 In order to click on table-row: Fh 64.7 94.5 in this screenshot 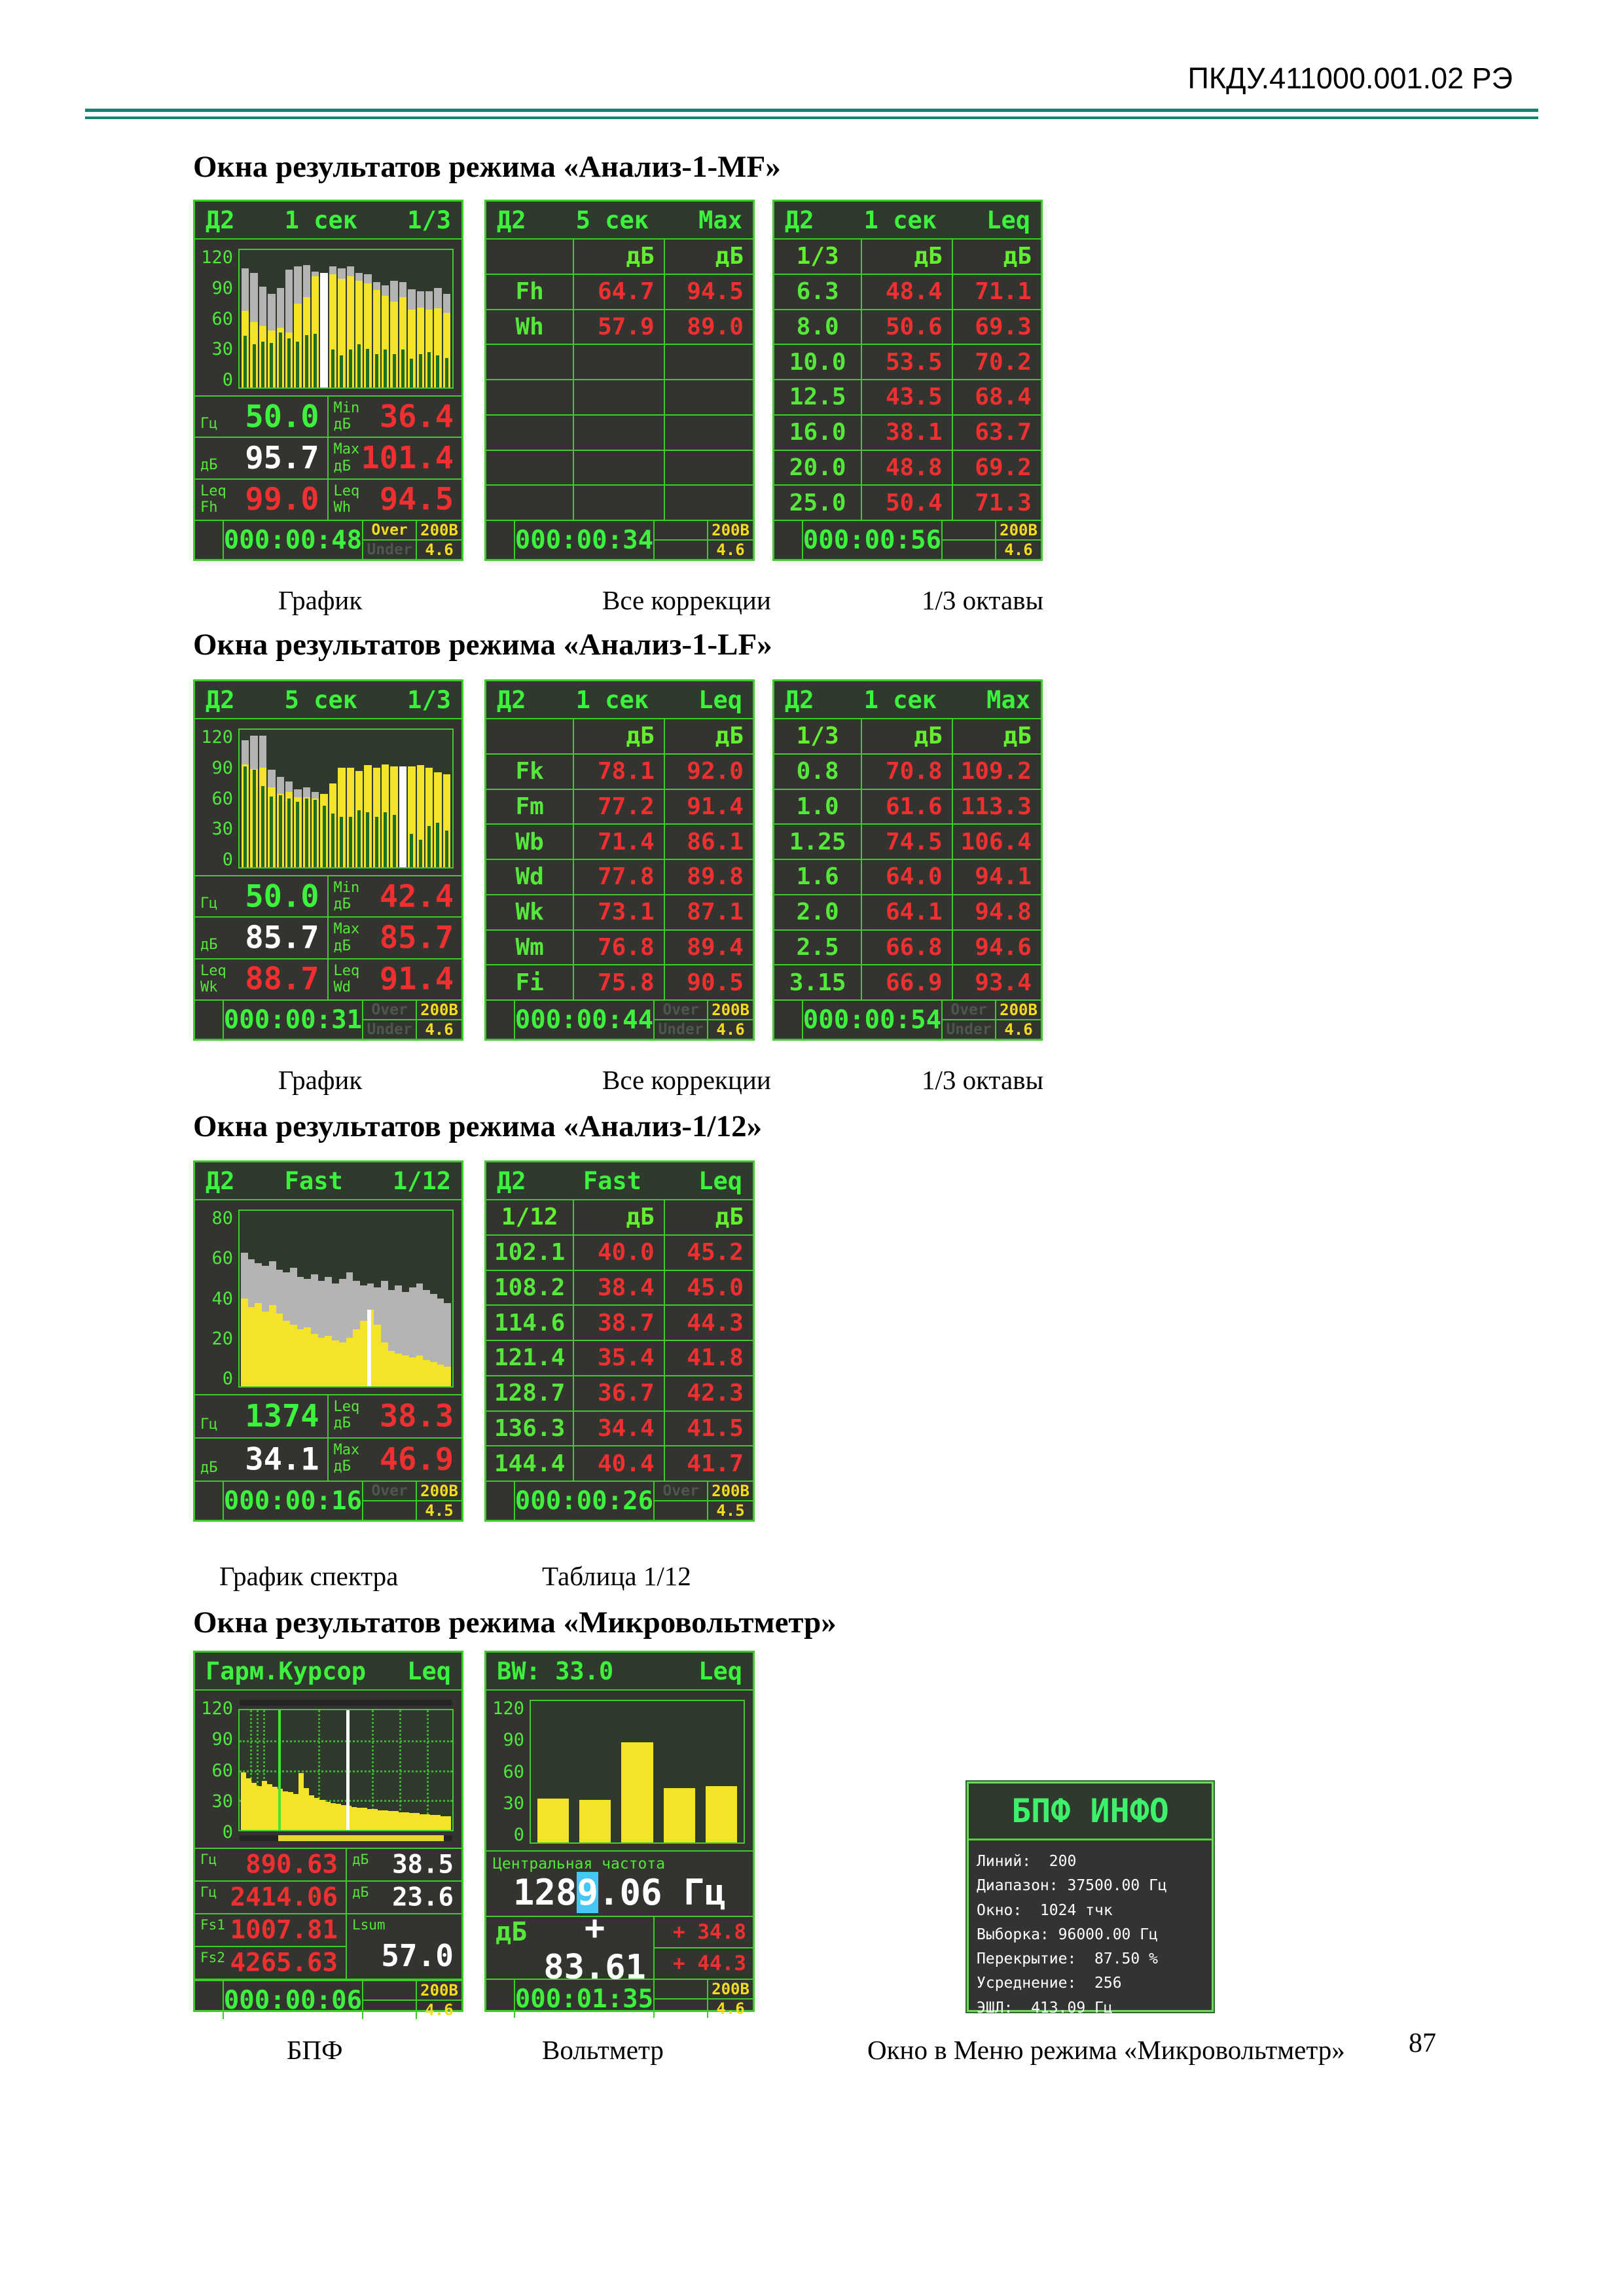, I will do `click(619, 292)`.